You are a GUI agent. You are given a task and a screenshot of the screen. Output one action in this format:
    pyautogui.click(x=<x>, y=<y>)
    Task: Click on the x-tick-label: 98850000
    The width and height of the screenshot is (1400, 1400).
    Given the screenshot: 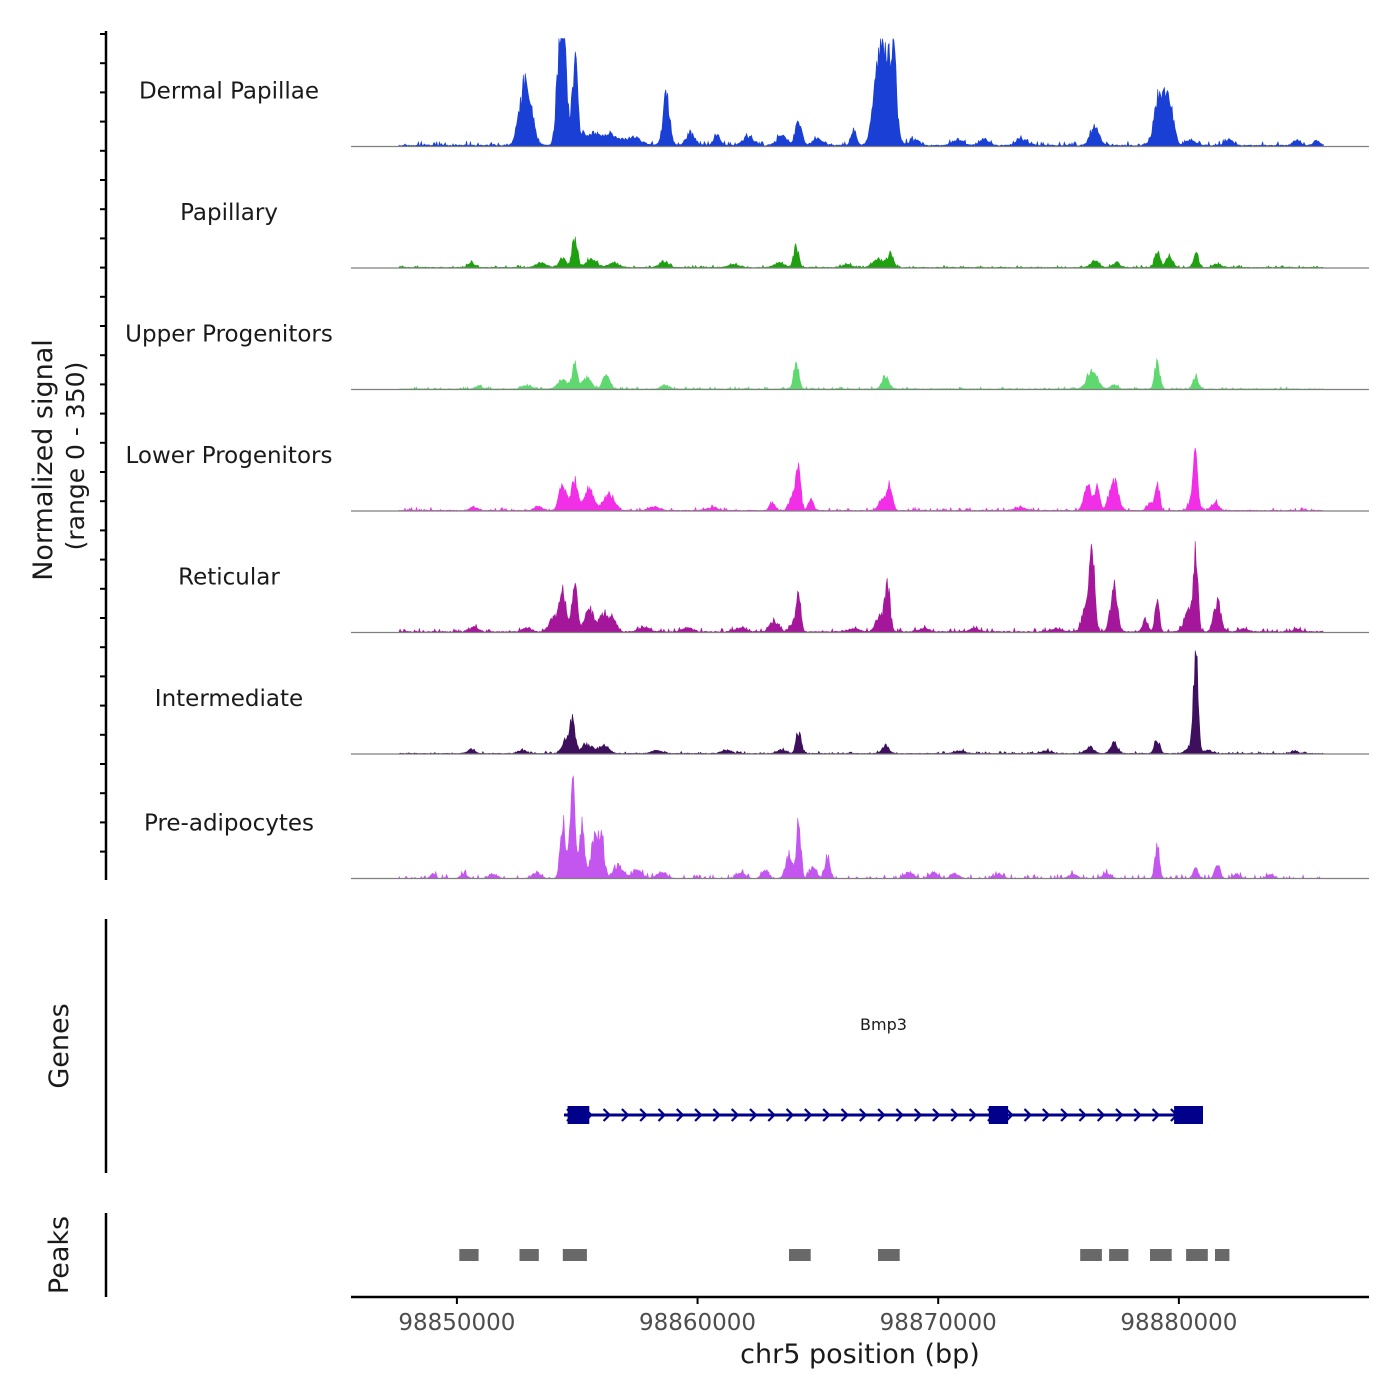 What is the action you would take?
    pyautogui.click(x=456, y=1323)
    